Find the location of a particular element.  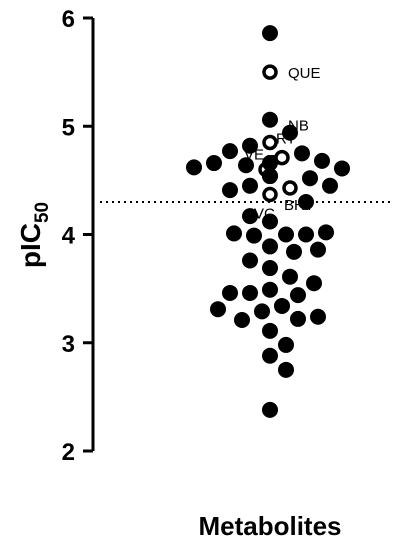

y-tick-label: 6 is located at coordinates (68, 19).